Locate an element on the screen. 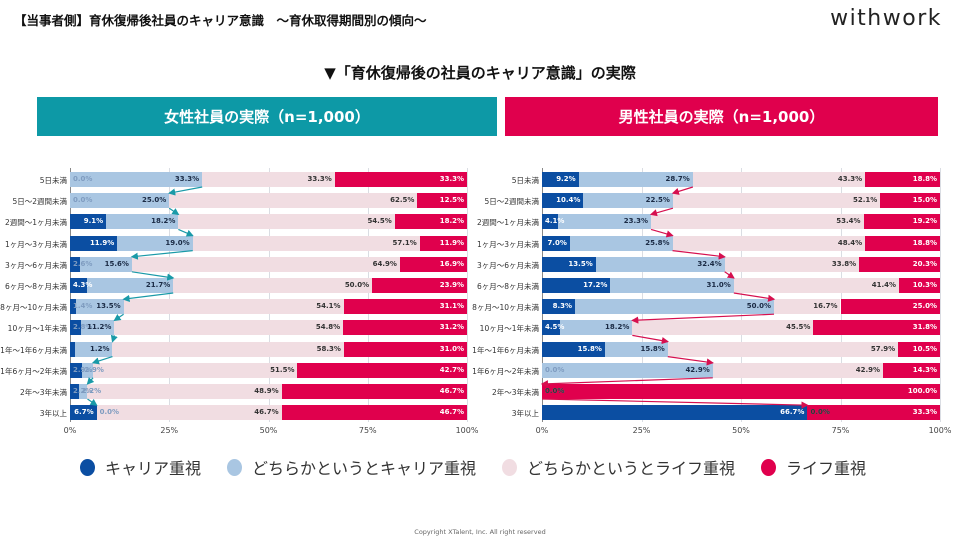 This screenshot has height=540, width=960. legend-item-career: キャリア重視 is located at coordinates (140, 467).